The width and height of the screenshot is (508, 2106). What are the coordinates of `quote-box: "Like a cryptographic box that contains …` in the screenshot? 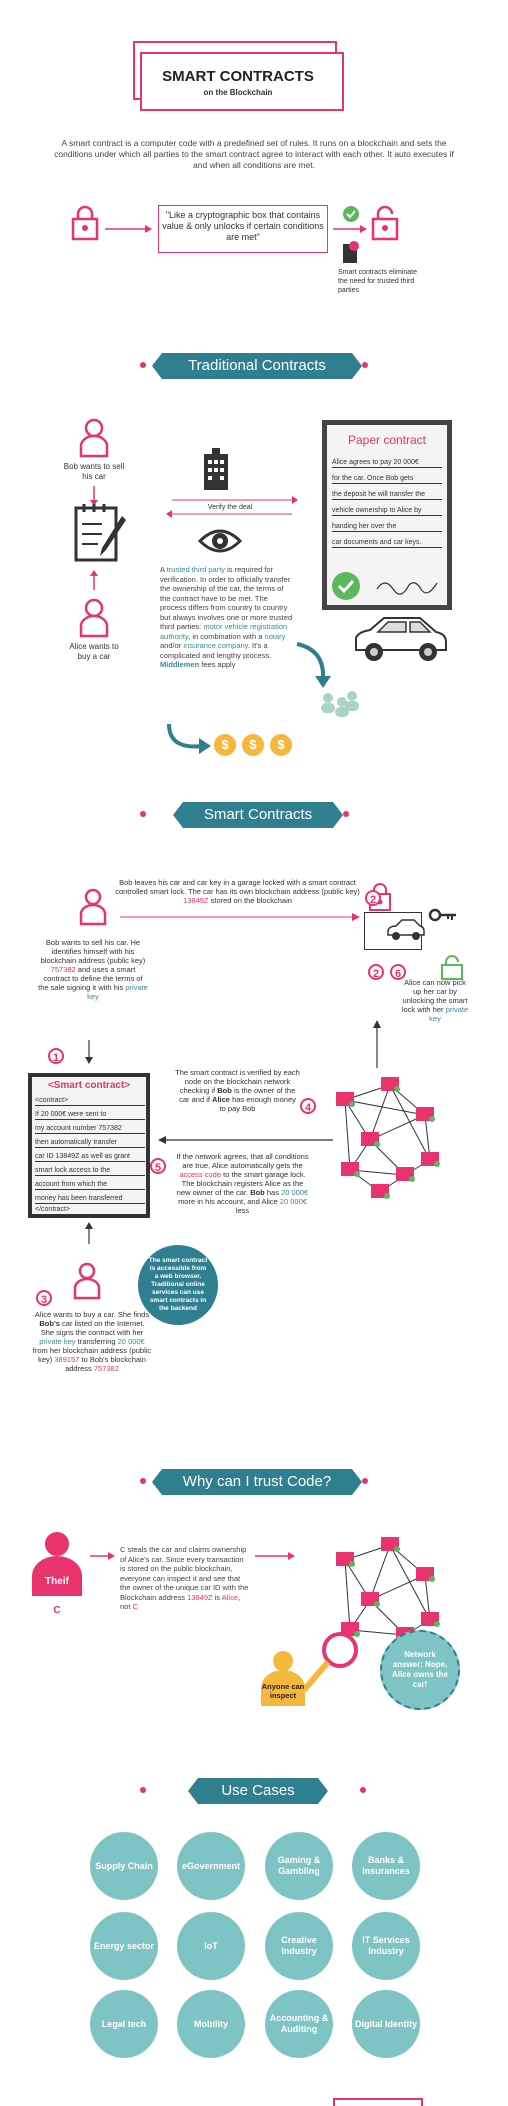 It's located at (243, 229).